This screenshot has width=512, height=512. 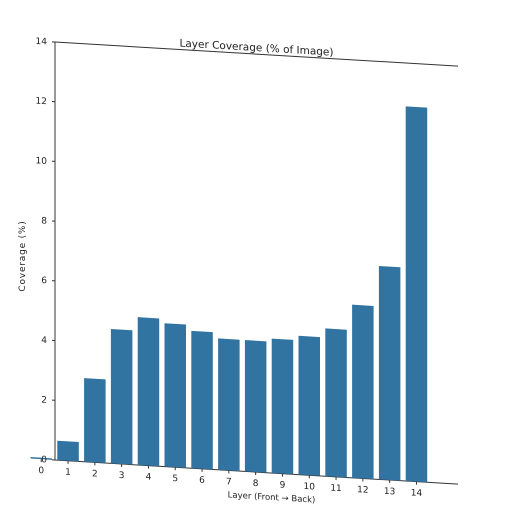 What do you see at coordinates (44, 281) in the screenshot?
I see `y-tick-label: 6` at bounding box center [44, 281].